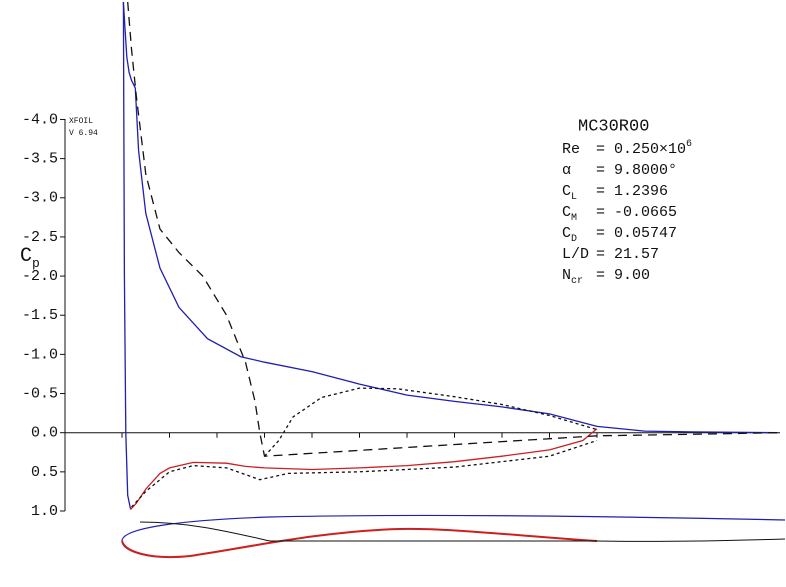 This screenshot has width=786, height=587. What do you see at coordinates (40, 315) in the screenshot?
I see `y-tick-label: -1.5` at bounding box center [40, 315].